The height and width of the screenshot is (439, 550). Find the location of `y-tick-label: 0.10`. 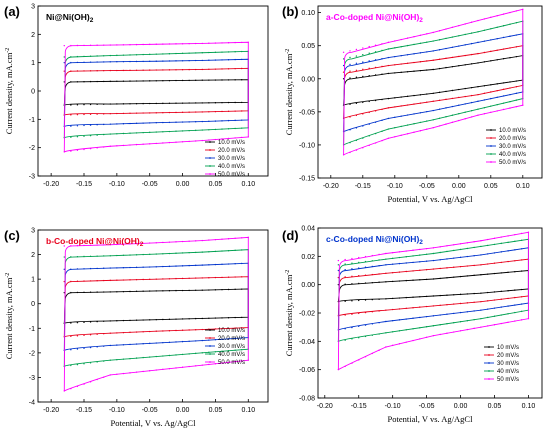

y-tick-label: 0.10 is located at coordinates (308, 13).